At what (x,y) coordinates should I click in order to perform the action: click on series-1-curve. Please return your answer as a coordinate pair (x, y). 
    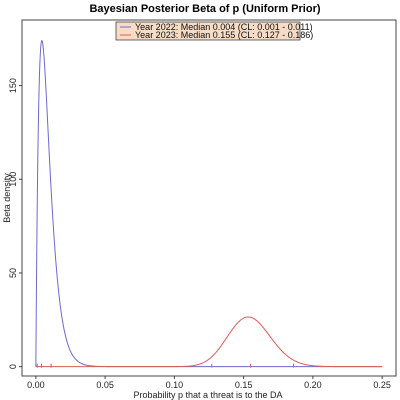
    Looking at the image, I should click on (209, 342).